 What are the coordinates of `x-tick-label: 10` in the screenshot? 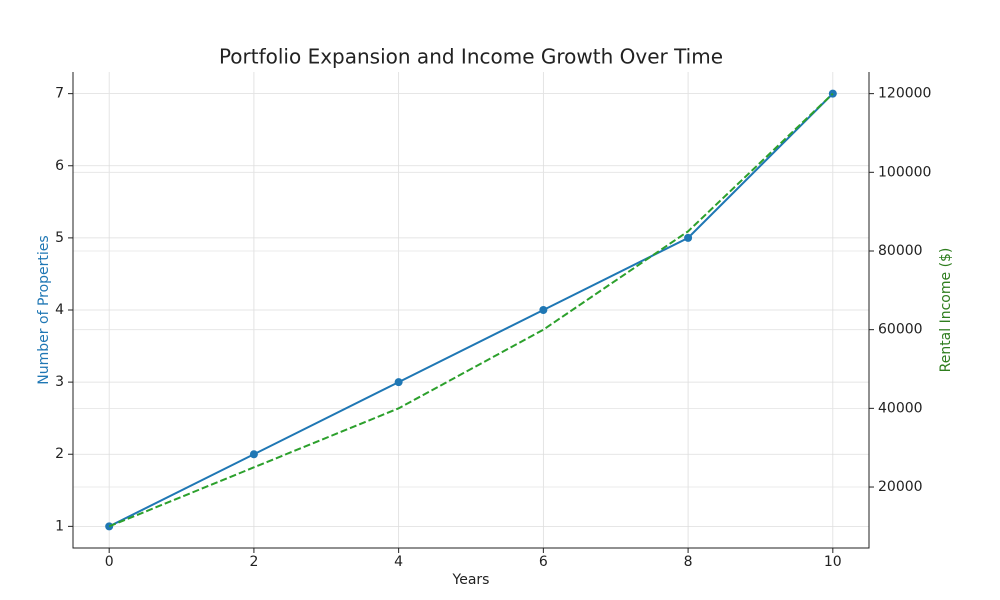 It's located at (833, 562).